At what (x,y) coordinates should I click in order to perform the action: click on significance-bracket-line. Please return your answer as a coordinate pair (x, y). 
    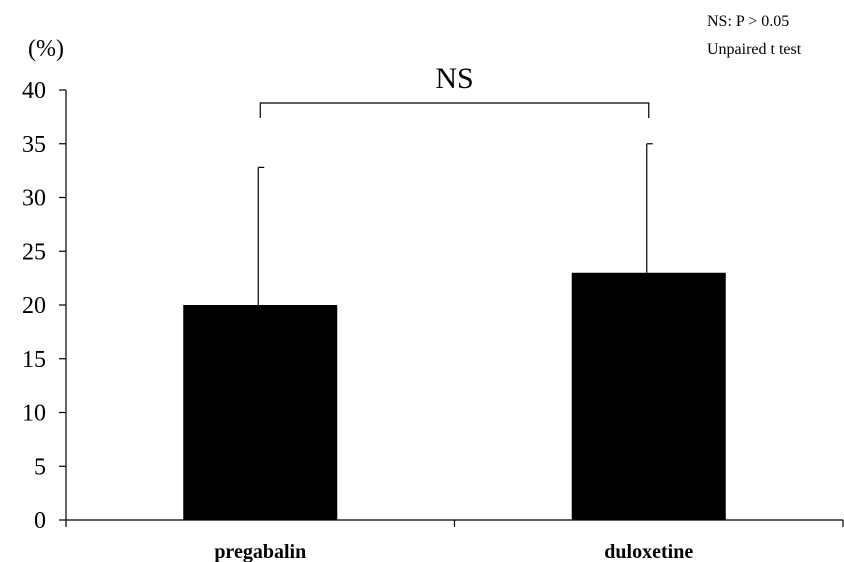
    Looking at the image, I should click on (454, 110).